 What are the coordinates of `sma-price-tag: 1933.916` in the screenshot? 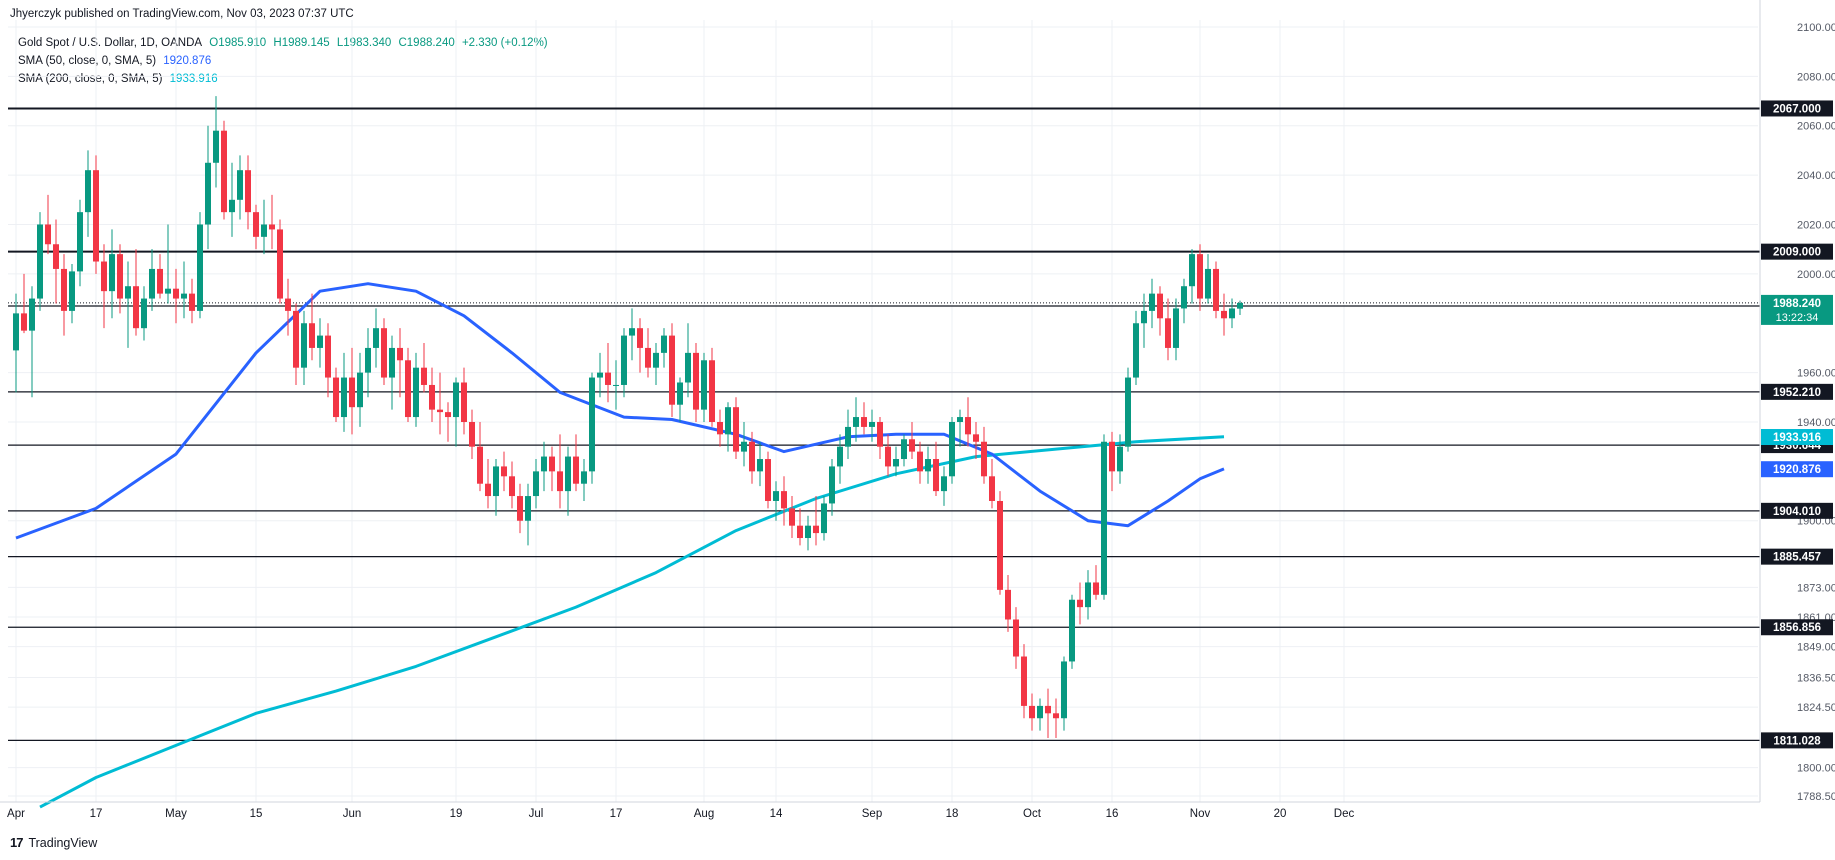 It's located at (1797, 438).